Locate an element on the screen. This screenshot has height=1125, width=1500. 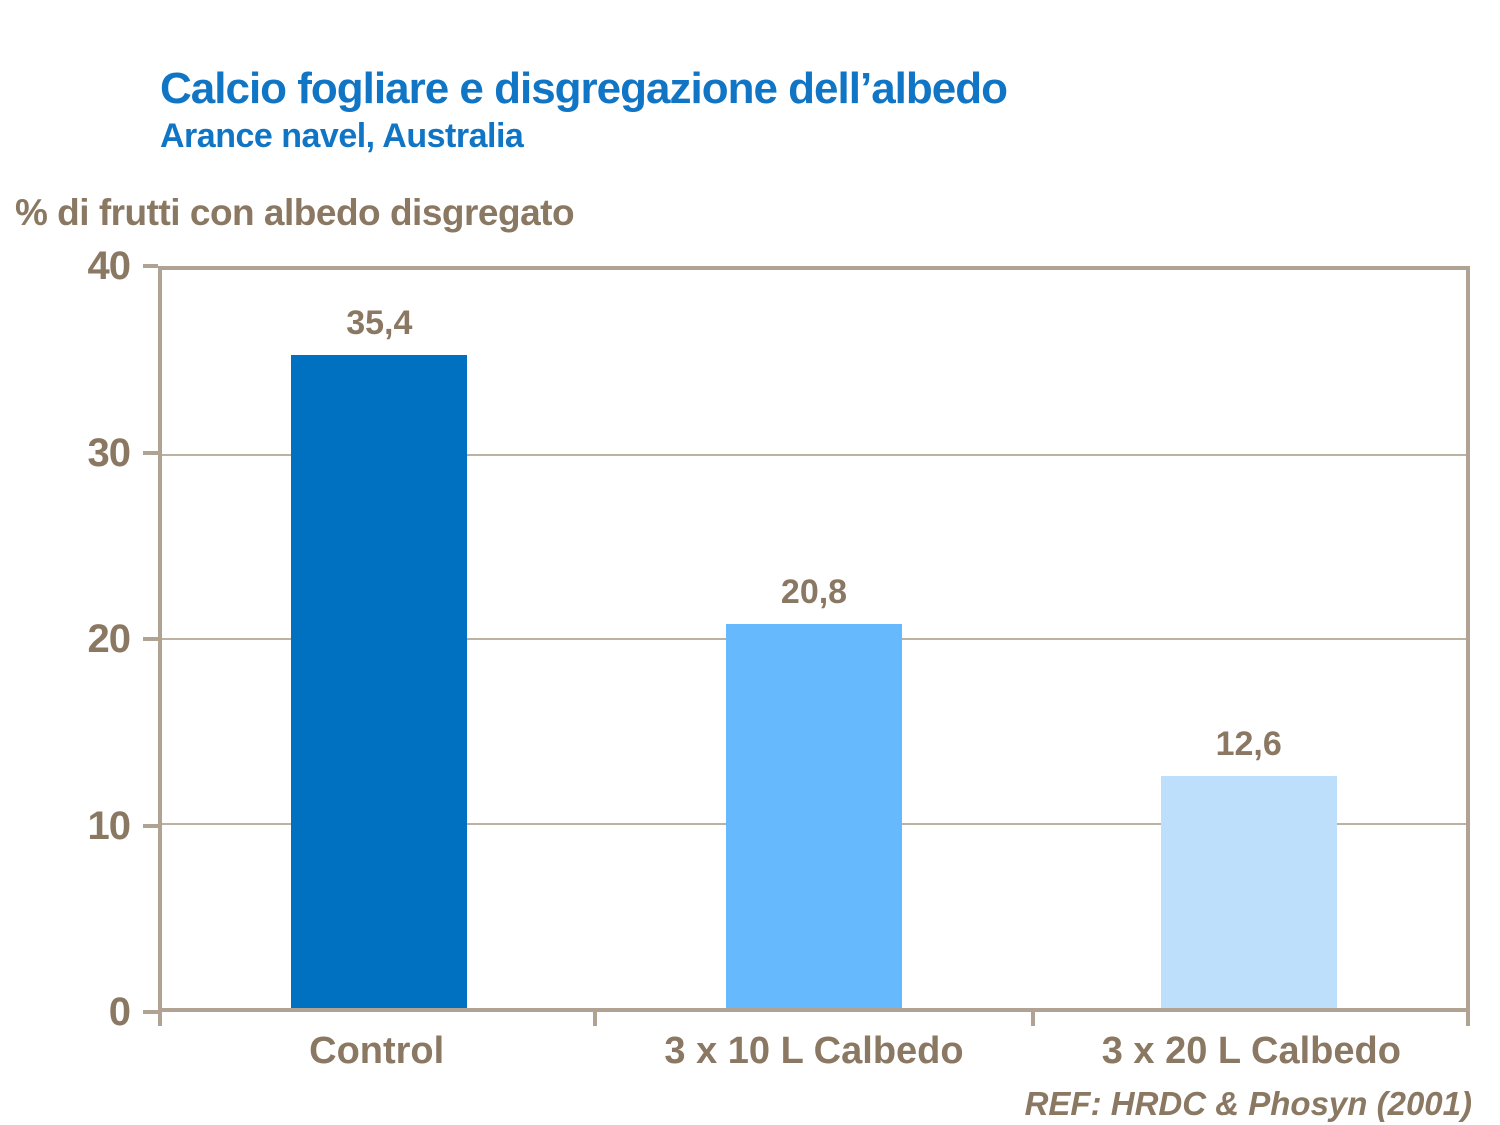
bar-value-label: 20,8 is located at coordinates (814, 592).